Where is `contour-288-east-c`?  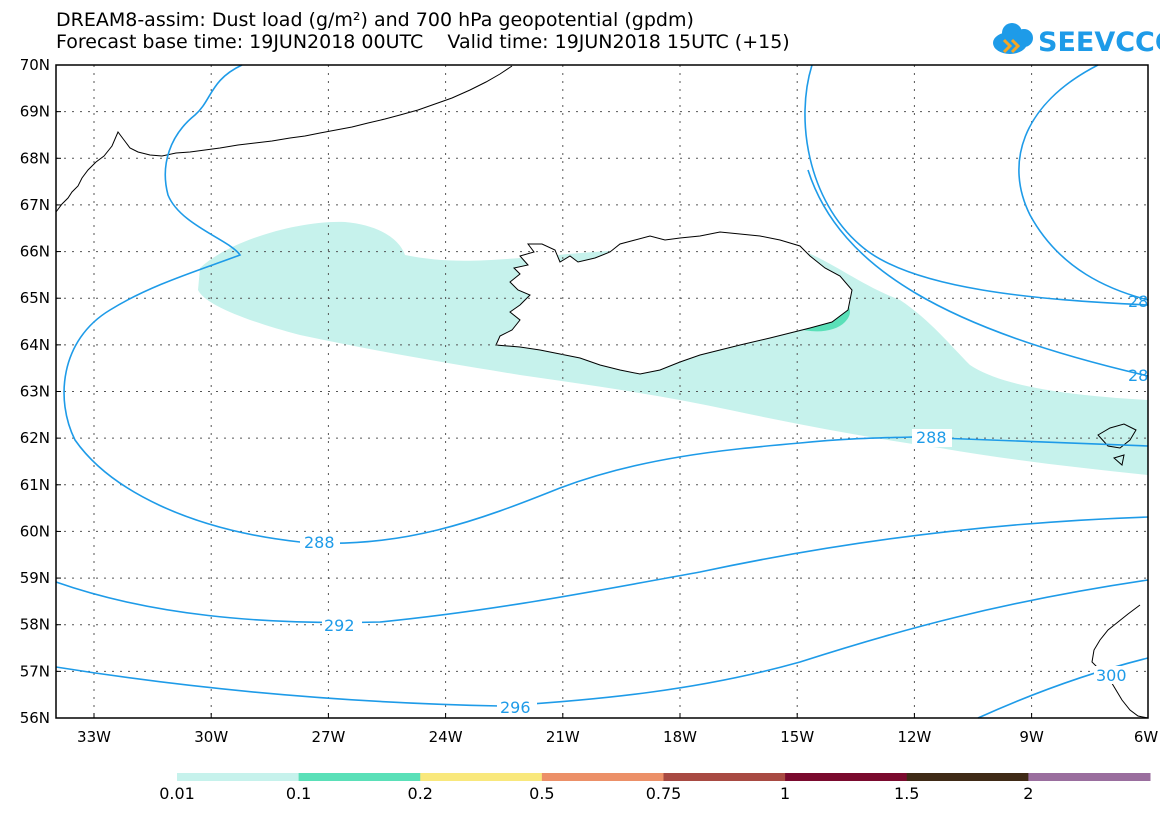 contour-288-east-c is located at coordinates (978, 273).